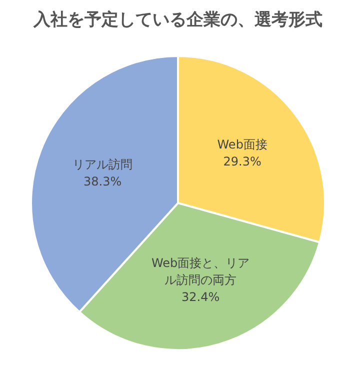 The width and height of the screenshot is (356, 374). I want to click on chart-title: 入社を予定している企業の、選考形式, so click(178, 20).